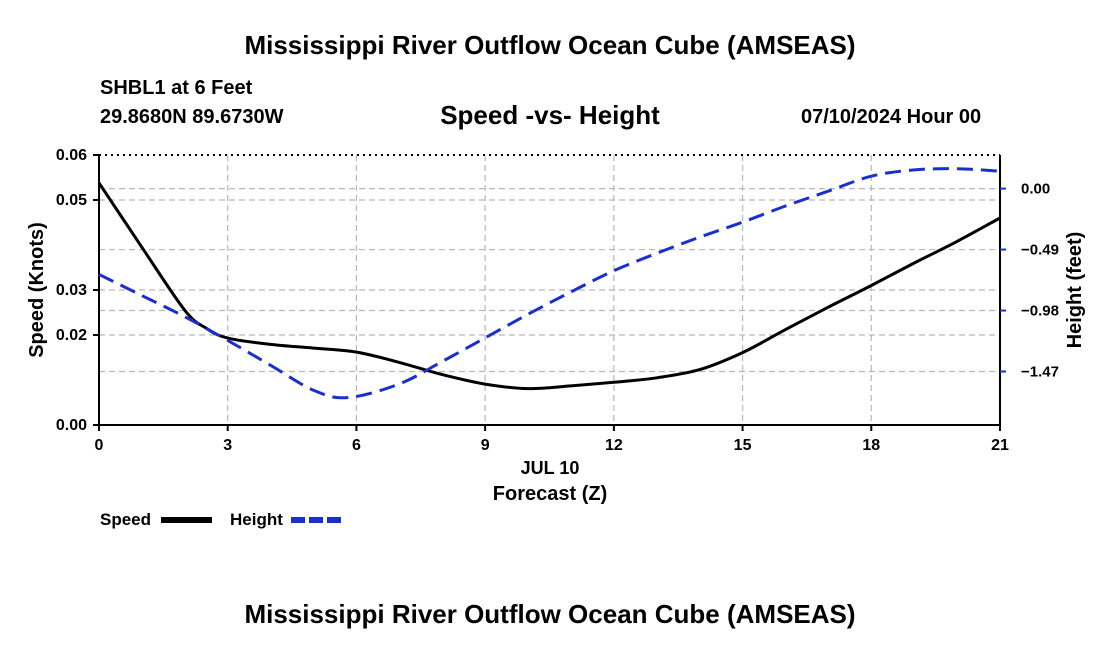  I want to click on y2-tick-label: −0.98, so click(1040, 311).